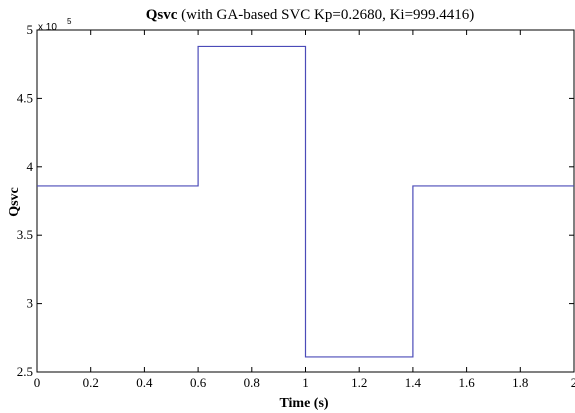  I want to click on x-tick-label: 0.4, so click(144, 382).